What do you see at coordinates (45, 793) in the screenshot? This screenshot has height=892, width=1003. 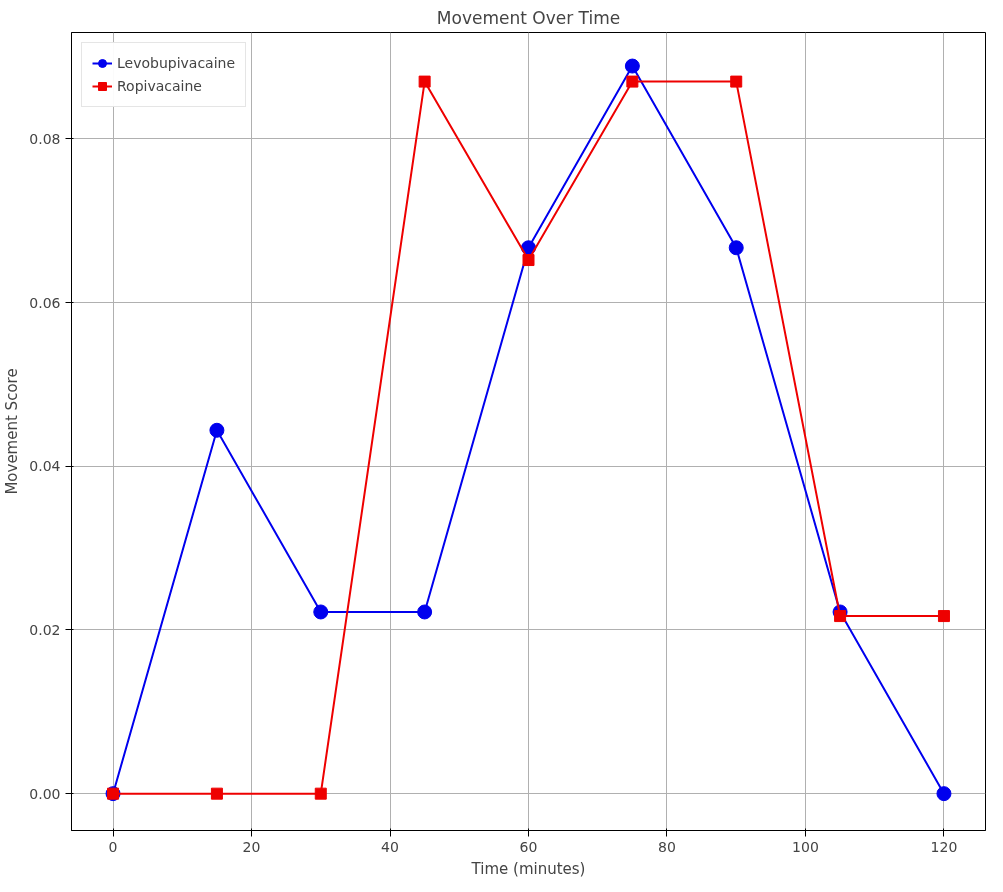 I see `y-tick-label: 0.00` at bounding box center [45, 793].